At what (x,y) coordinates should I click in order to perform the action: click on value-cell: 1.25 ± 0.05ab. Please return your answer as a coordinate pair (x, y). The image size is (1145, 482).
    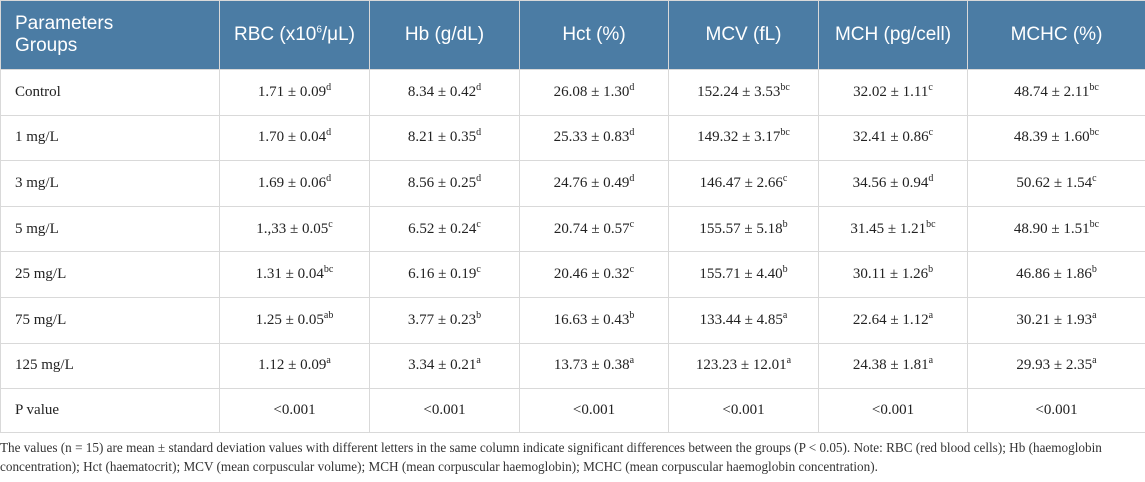
    Looking at the image, I should click on (294, 320).